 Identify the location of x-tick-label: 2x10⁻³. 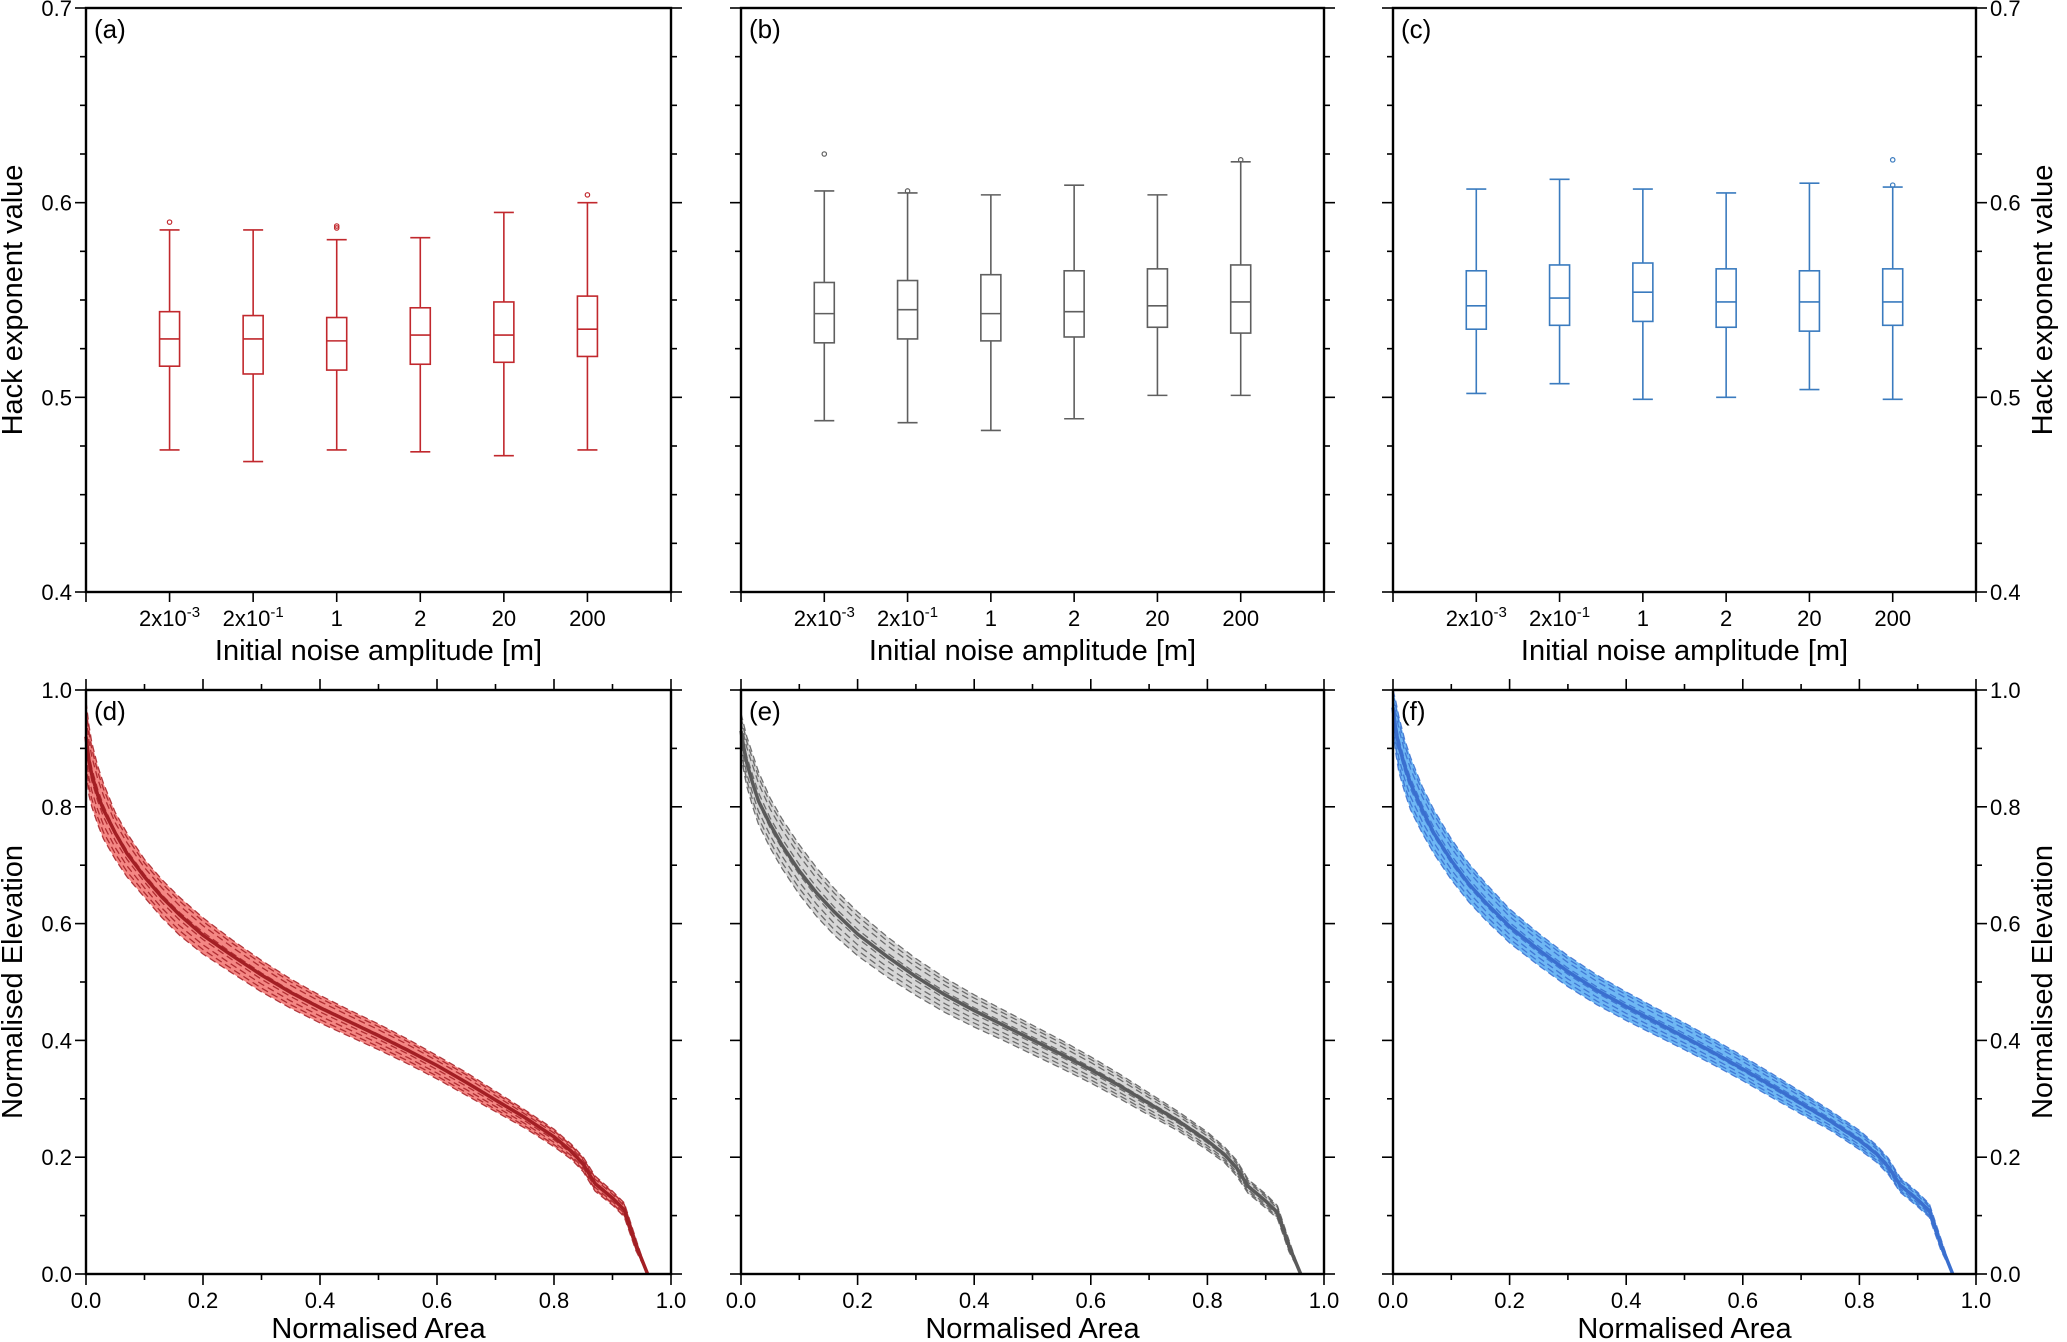
(169, 617).